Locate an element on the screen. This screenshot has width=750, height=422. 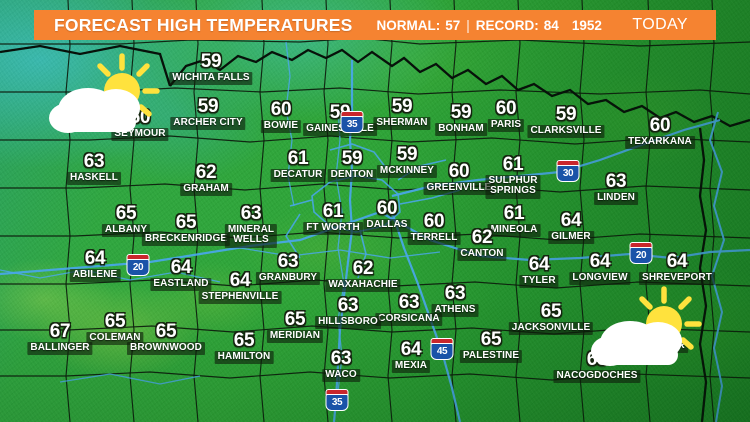
city-name: DENTON is located at coordinates (352, 175).